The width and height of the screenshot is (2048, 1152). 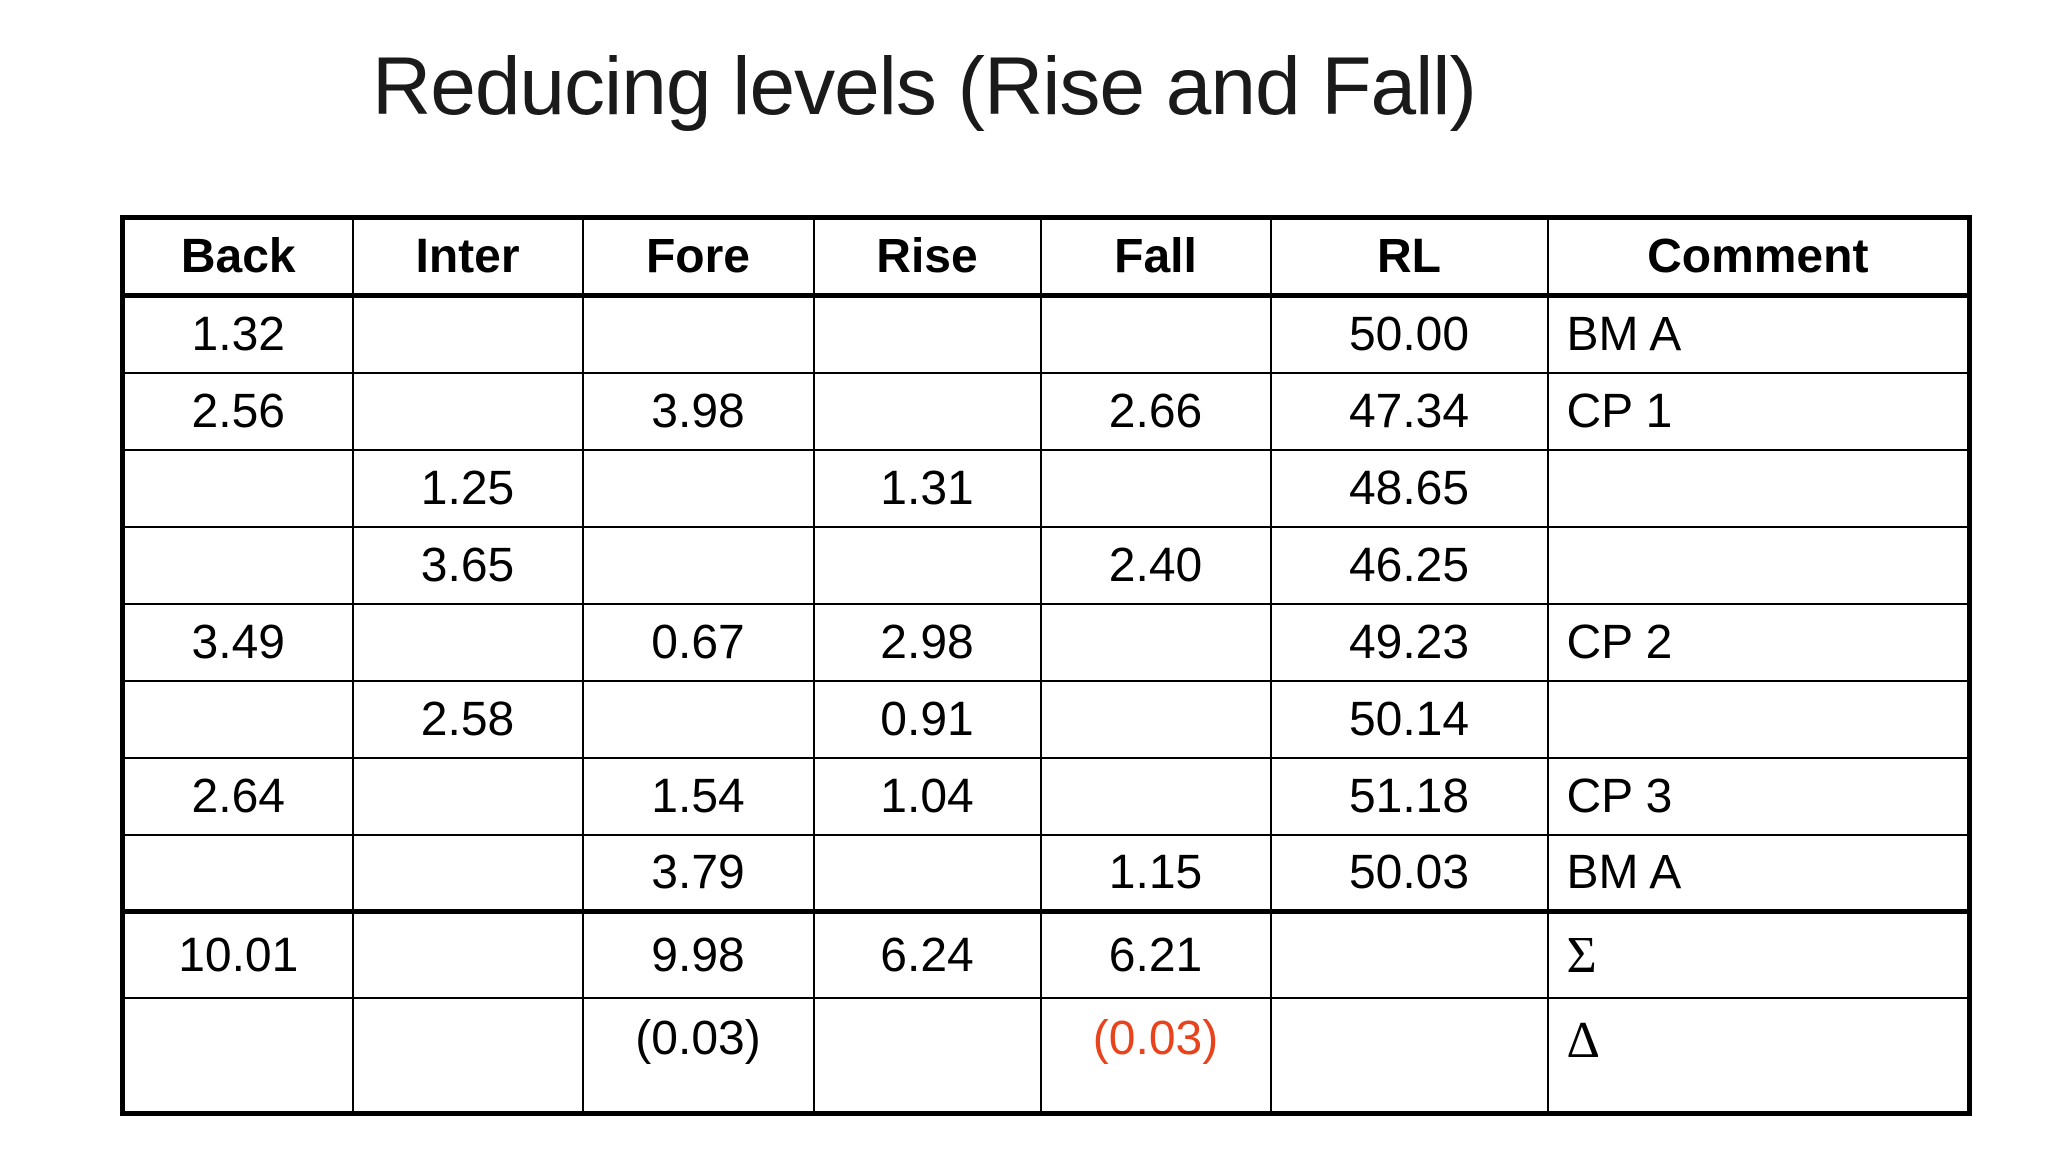 I want to click on cell-fore-sum: 9.98, so click(x=698, y=954).